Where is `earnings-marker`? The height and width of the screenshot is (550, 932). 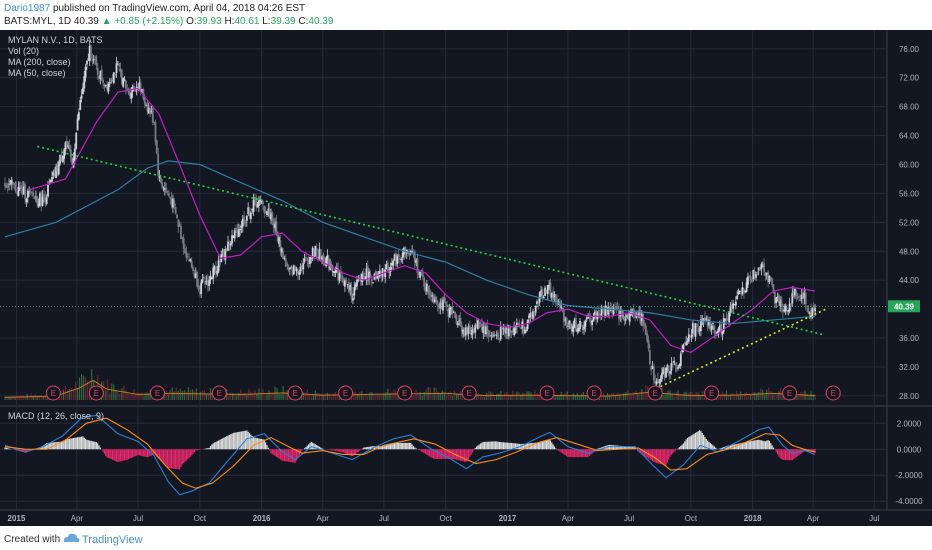 earnings-marker is located at coordinates (547, 393).